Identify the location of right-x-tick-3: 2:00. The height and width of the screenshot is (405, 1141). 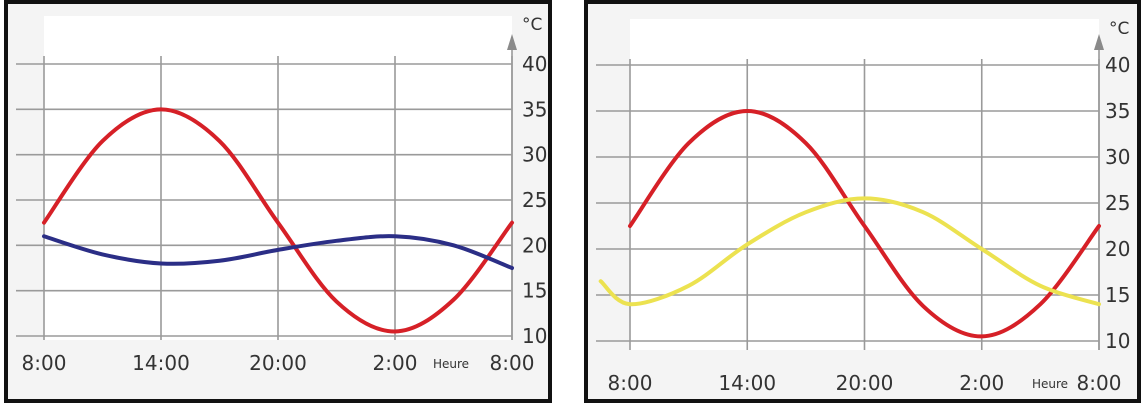
(981, 383).